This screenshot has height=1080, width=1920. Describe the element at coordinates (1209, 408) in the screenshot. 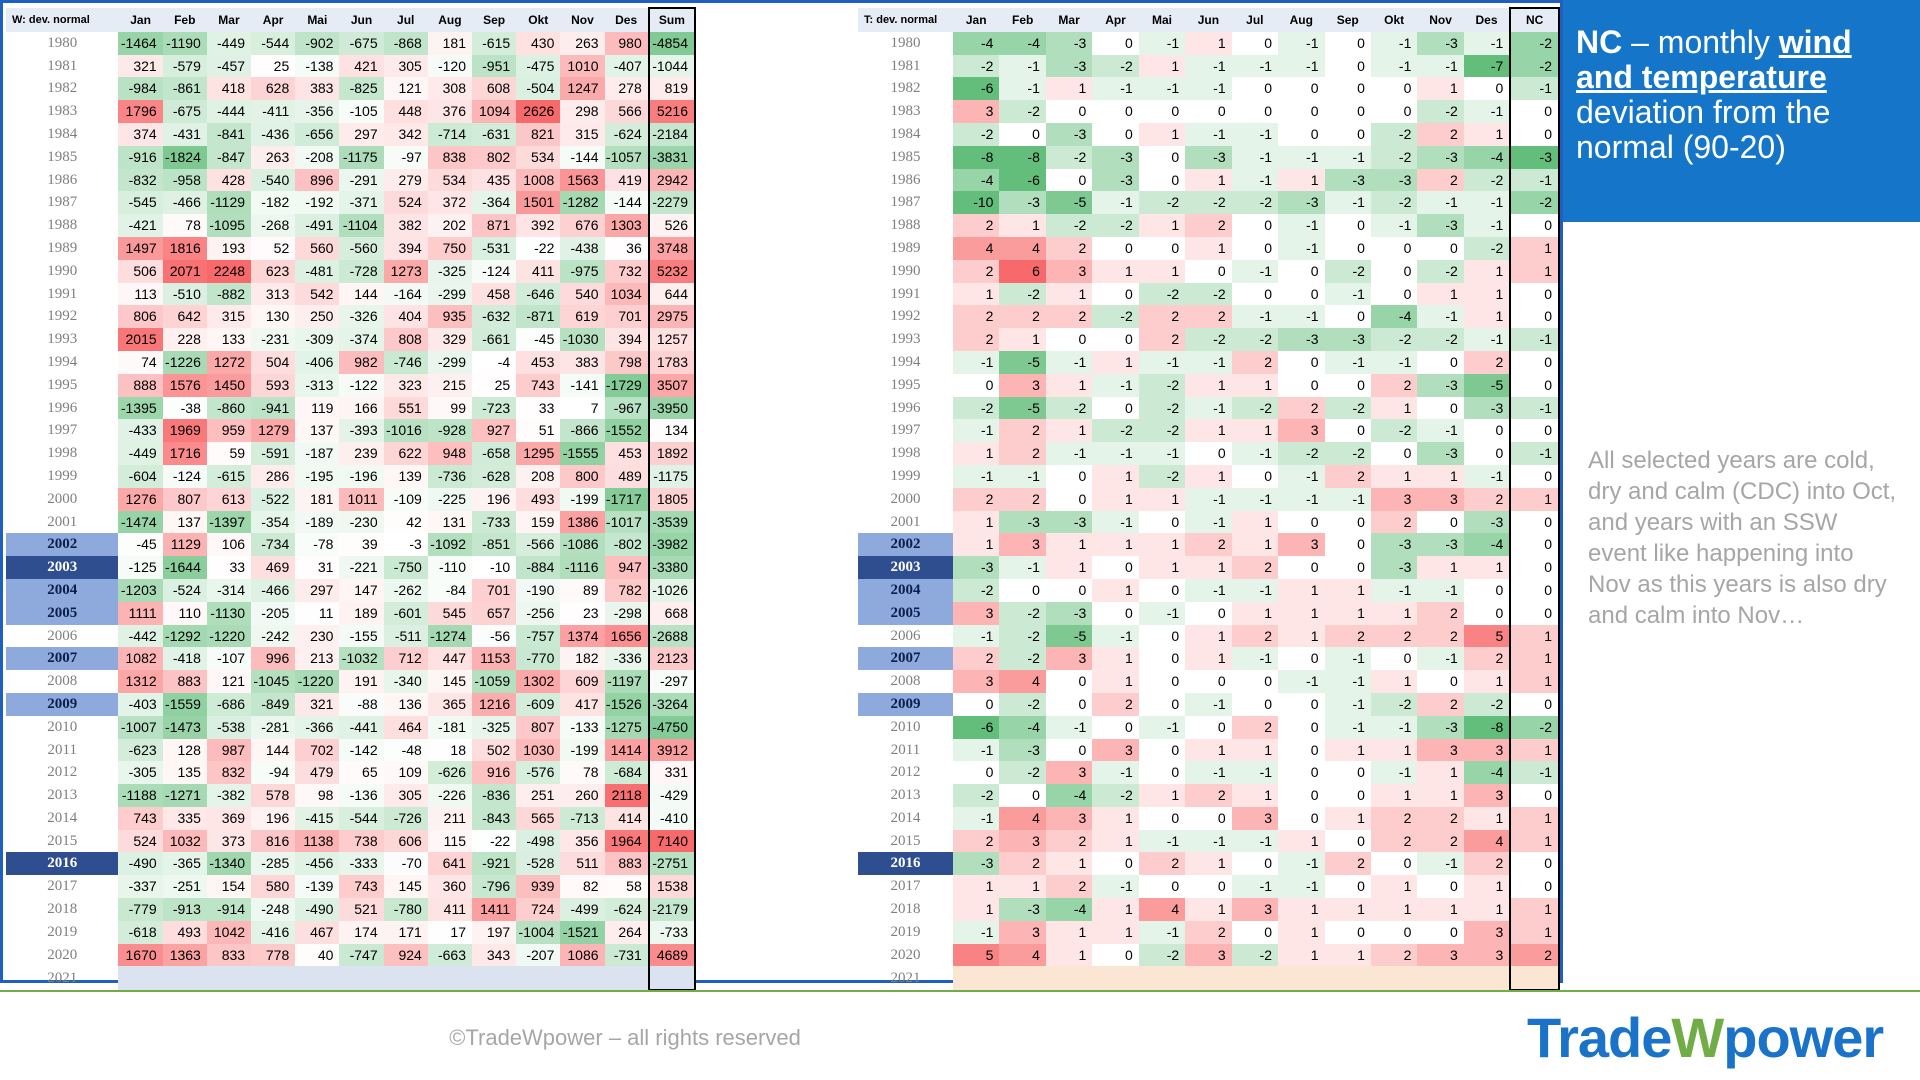

I see `table-row: 1996 -2 -5 -2 0 -2 -1 -2 2 -2 1 0 -3 -1` at that location.